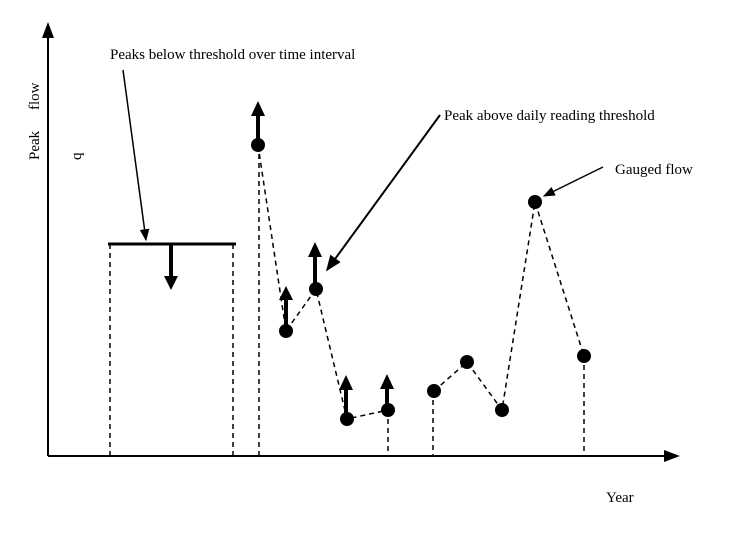 The image size is (743, 557). Describe the element at coordinates (232, 55) in the screenshot. I see `peaks-below-label: Peaks below threshold over time interval` at that location.